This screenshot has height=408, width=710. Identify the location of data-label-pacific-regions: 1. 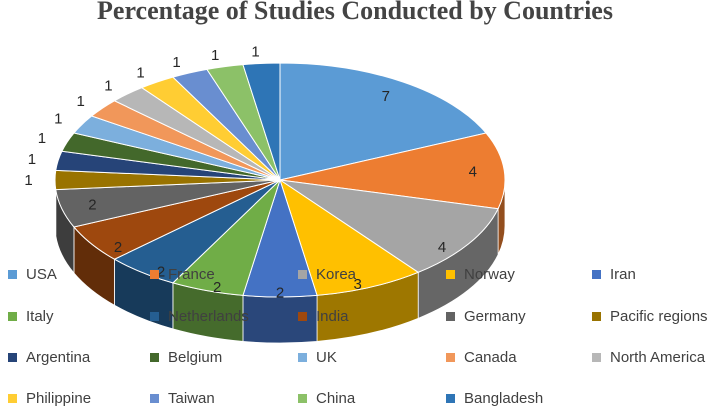
(28, 180).